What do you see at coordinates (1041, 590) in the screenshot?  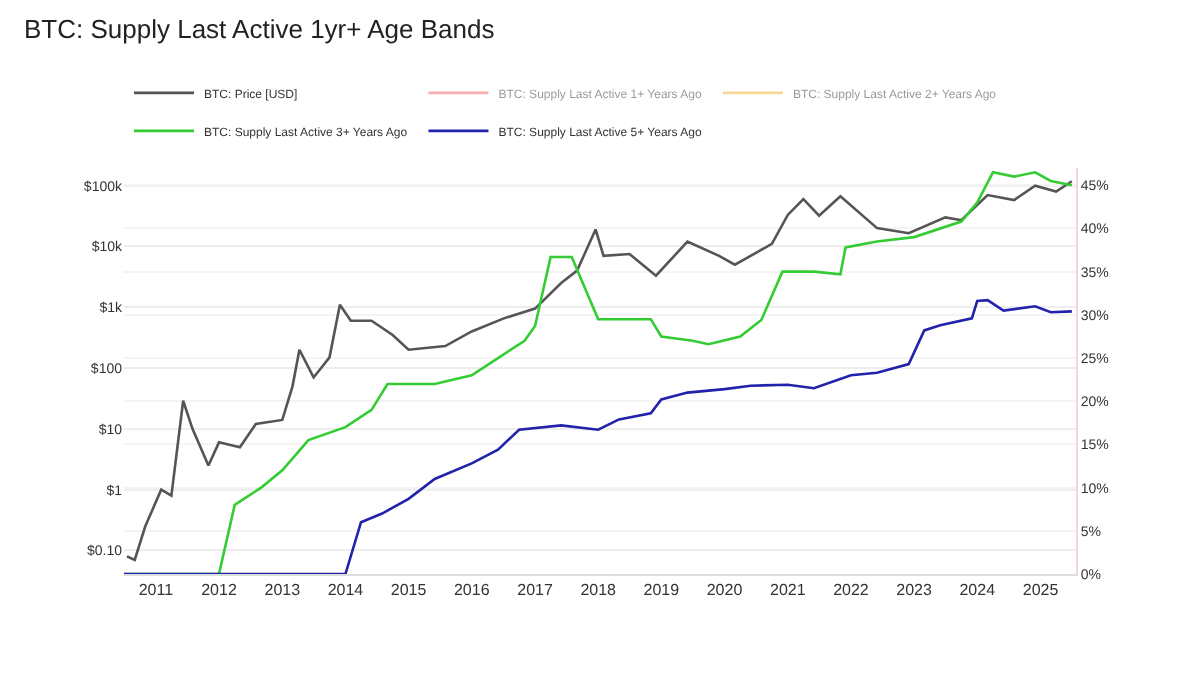 I see `x-tick-label: 2025` at bounding box center [1041, 590].